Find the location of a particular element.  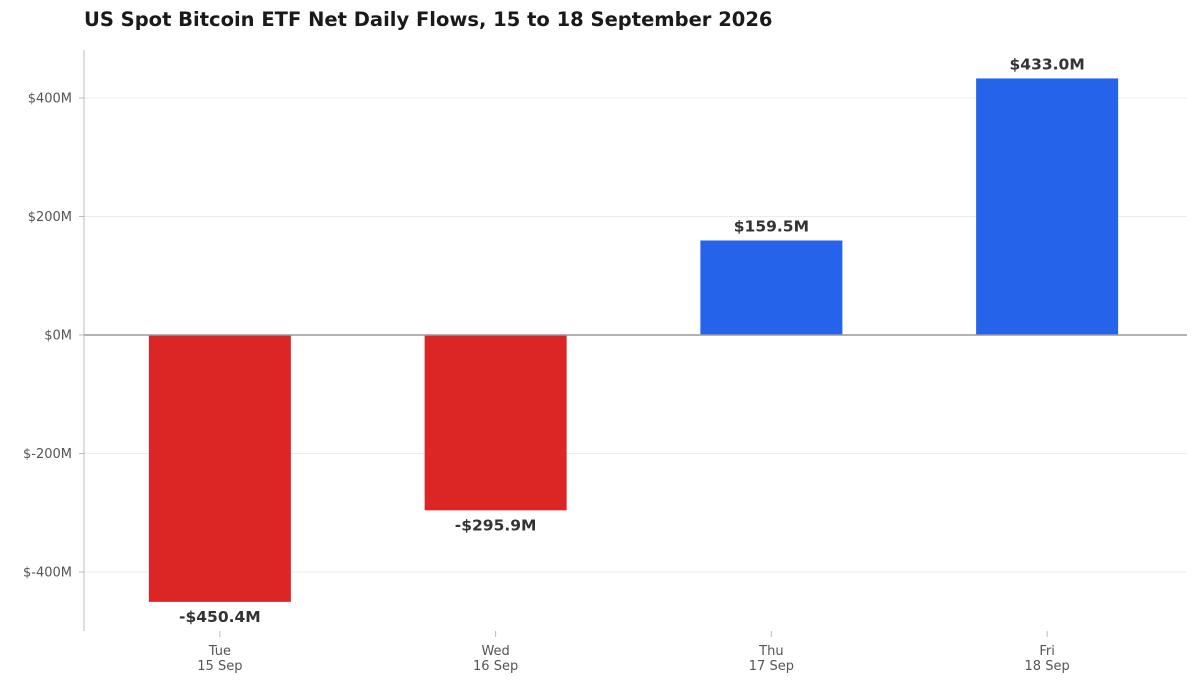

x-tick-label: Fri 18 Sep is located at coordinates (1047, 659).